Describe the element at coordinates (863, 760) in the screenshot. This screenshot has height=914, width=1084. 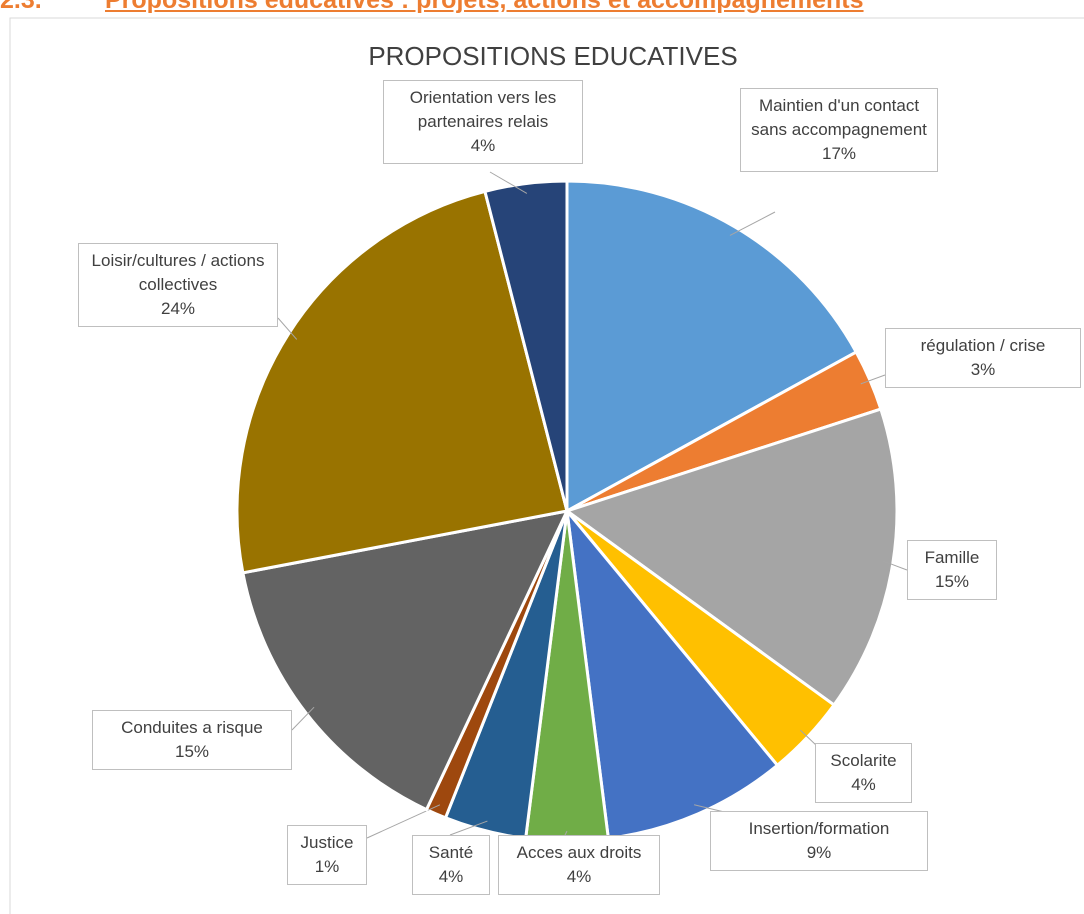
I see `label-category: Scolarite` at that location.